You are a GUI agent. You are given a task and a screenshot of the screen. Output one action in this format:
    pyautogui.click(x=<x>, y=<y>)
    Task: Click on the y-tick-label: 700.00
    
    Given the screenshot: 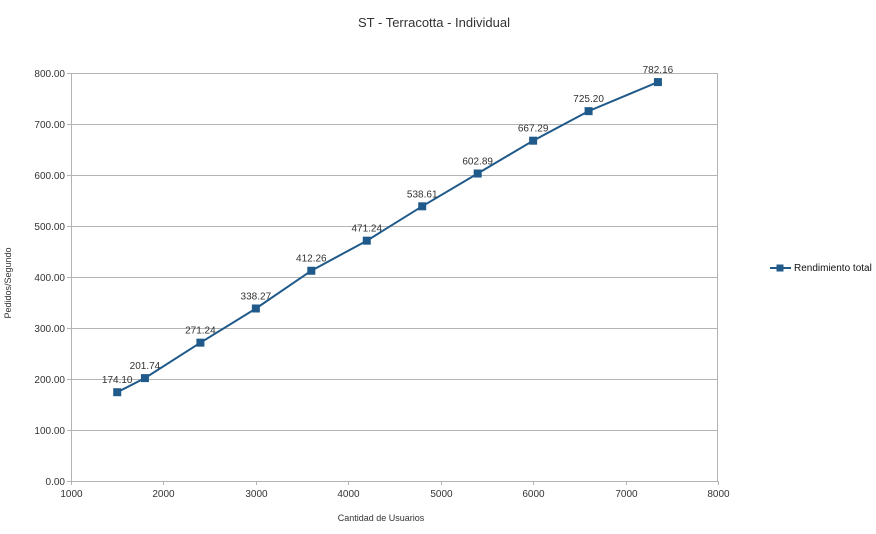 What is the action you would take?
    pyautogui.click(x=49, y=125)
    